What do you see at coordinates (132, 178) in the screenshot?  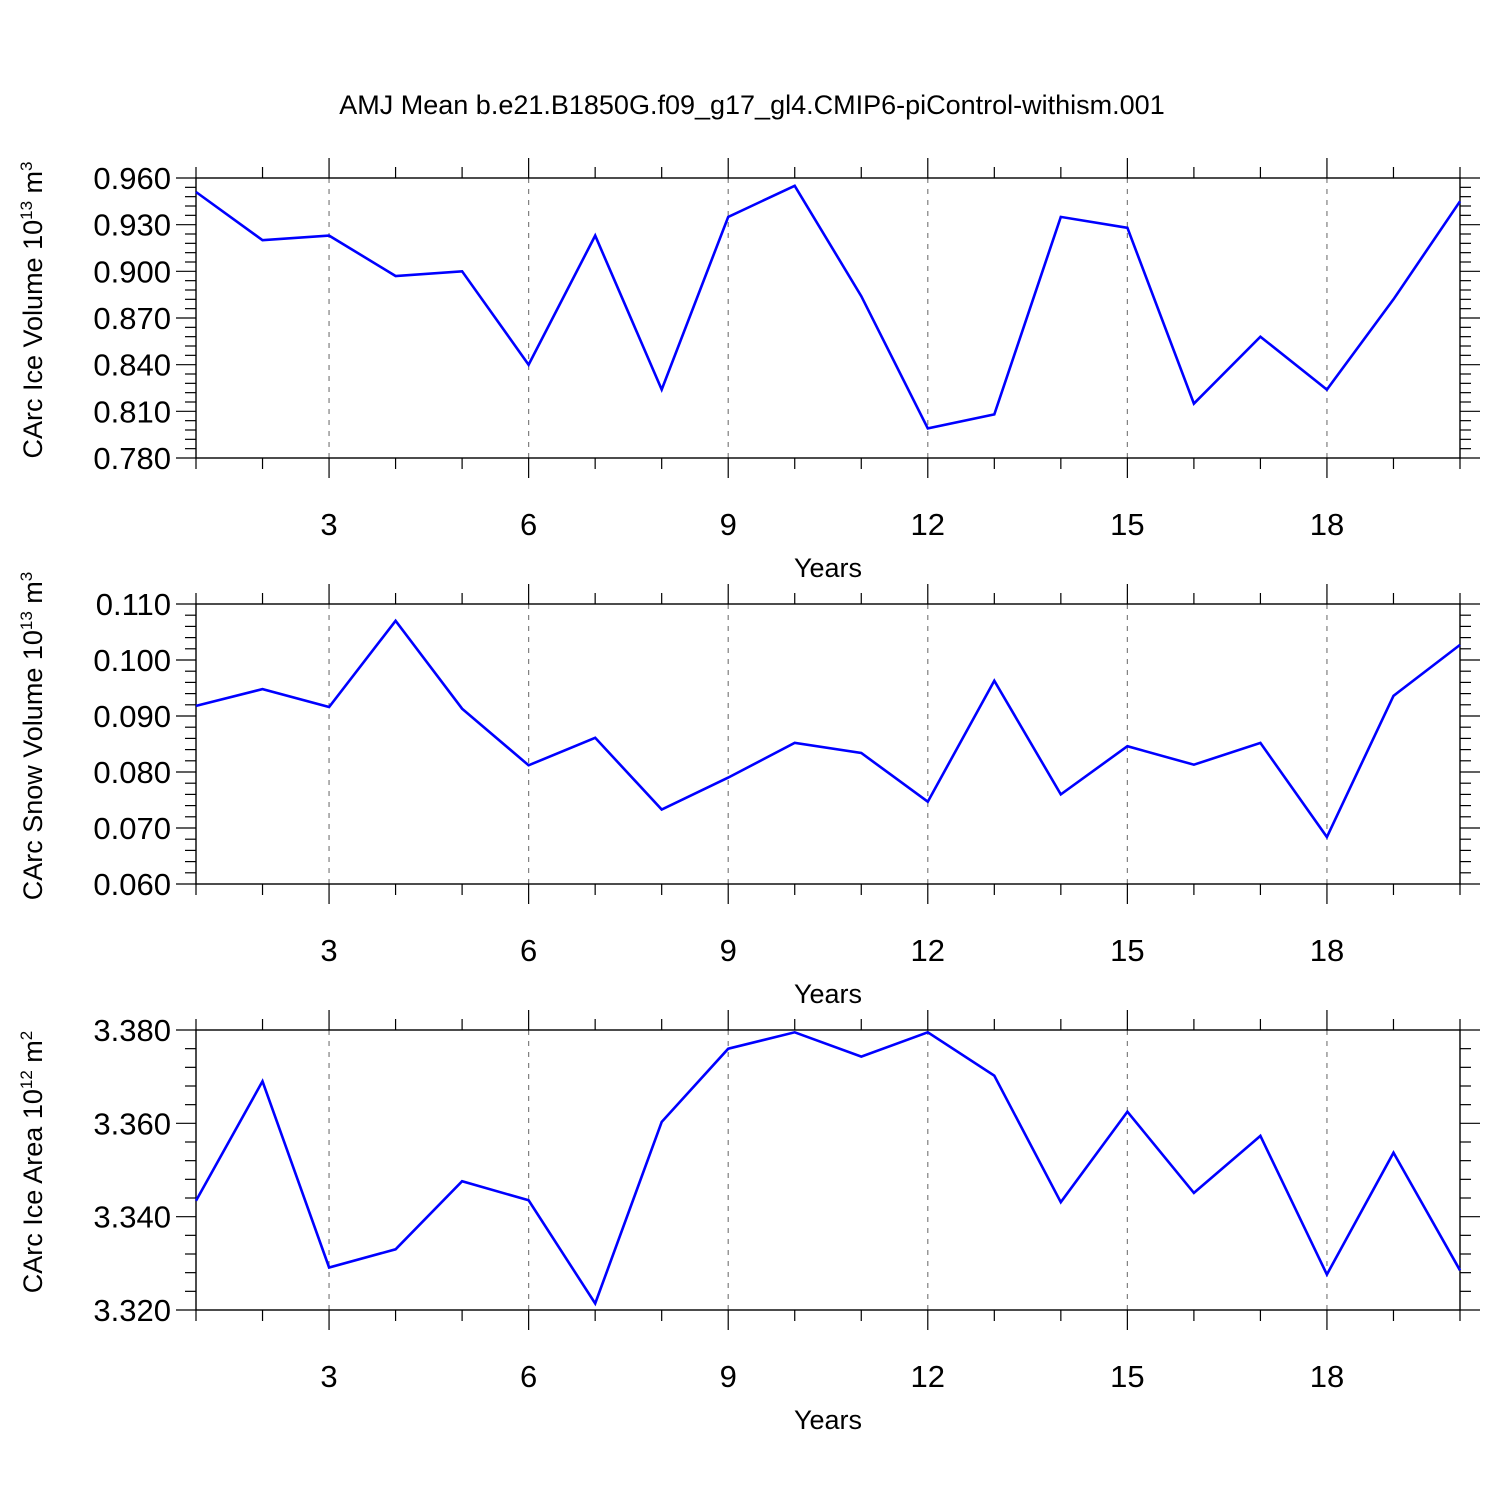 I see `y-tick-label: 0.960` at bounding box center [132, 178].